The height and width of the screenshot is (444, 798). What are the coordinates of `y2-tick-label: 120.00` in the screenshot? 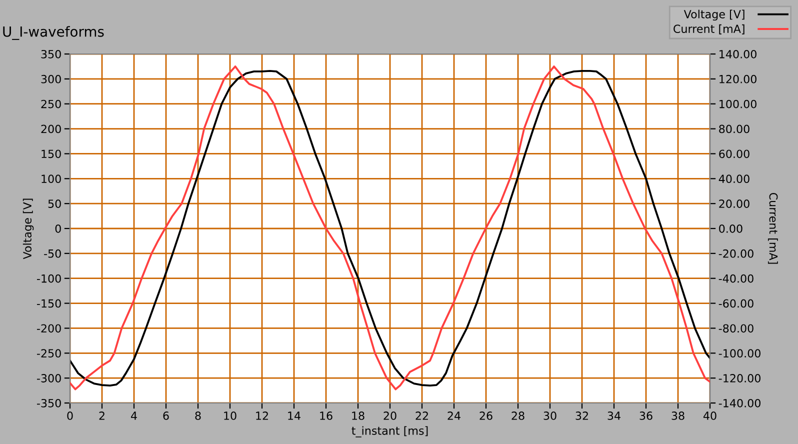 It's located at (738, 79).